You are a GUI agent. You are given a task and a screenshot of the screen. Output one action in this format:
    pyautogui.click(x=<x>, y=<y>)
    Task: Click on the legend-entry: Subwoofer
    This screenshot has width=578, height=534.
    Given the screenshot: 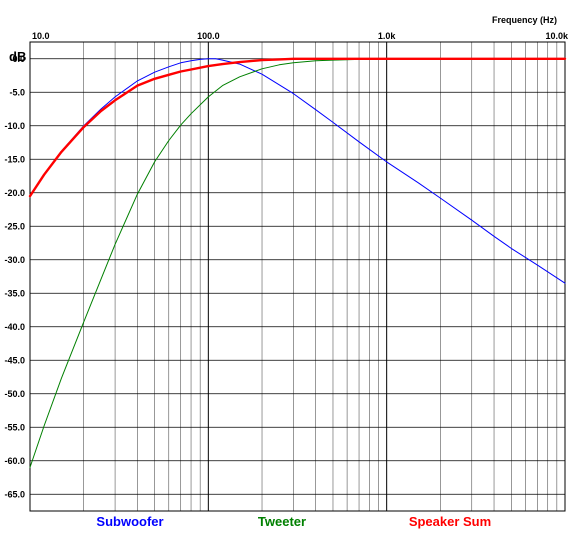 What is the action you would take?
    pyautogui.click(x=129, y=521)
    